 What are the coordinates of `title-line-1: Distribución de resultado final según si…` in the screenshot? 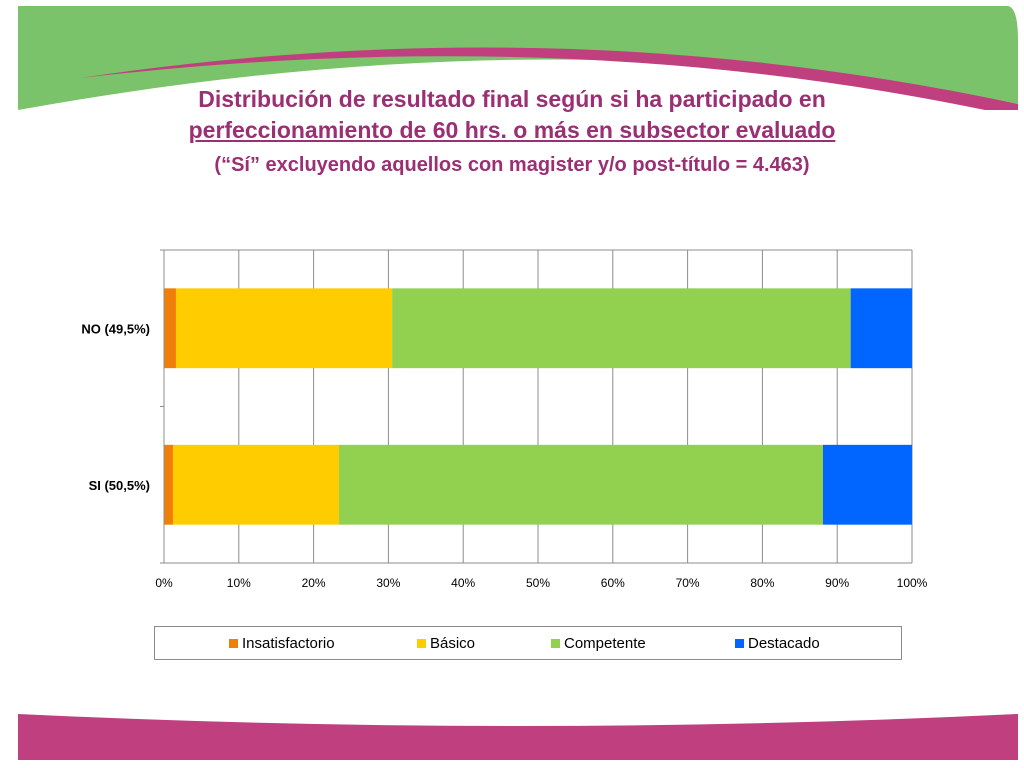 It's located at (512, 99).